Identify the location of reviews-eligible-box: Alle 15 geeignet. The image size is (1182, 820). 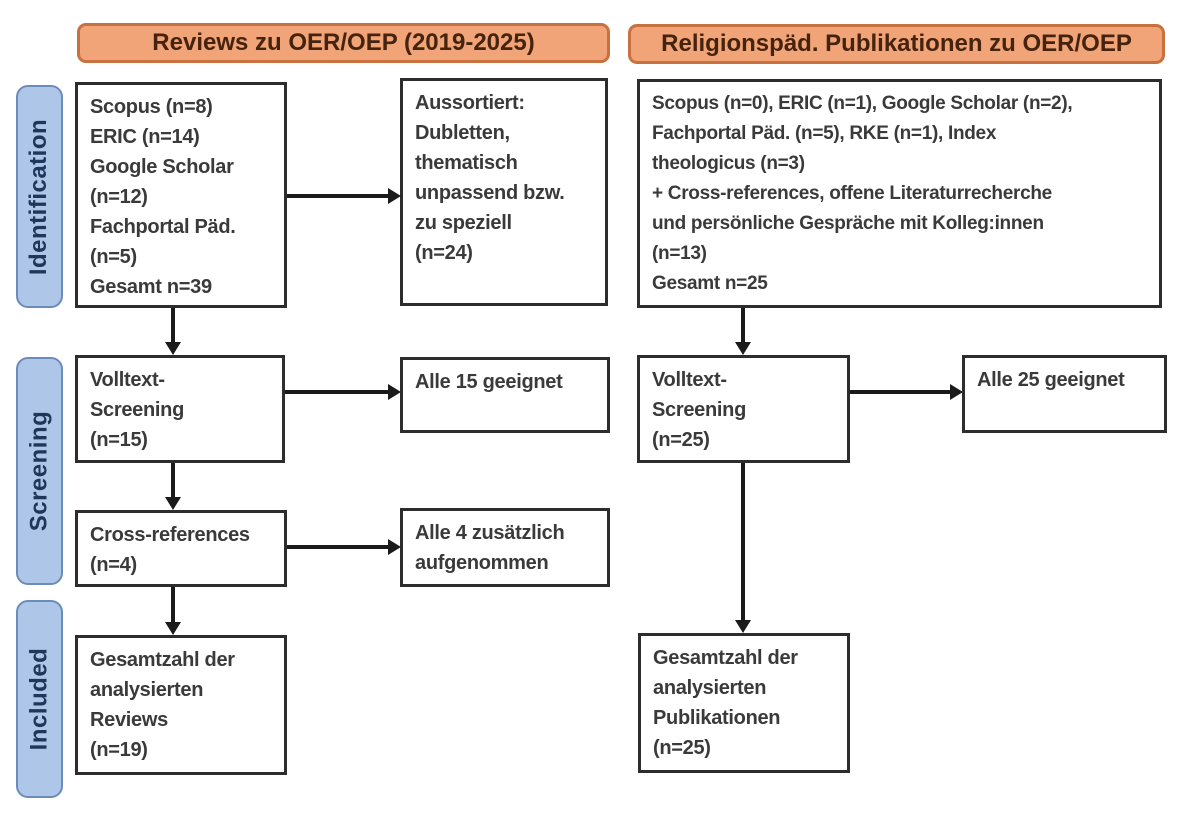
(505, 395).